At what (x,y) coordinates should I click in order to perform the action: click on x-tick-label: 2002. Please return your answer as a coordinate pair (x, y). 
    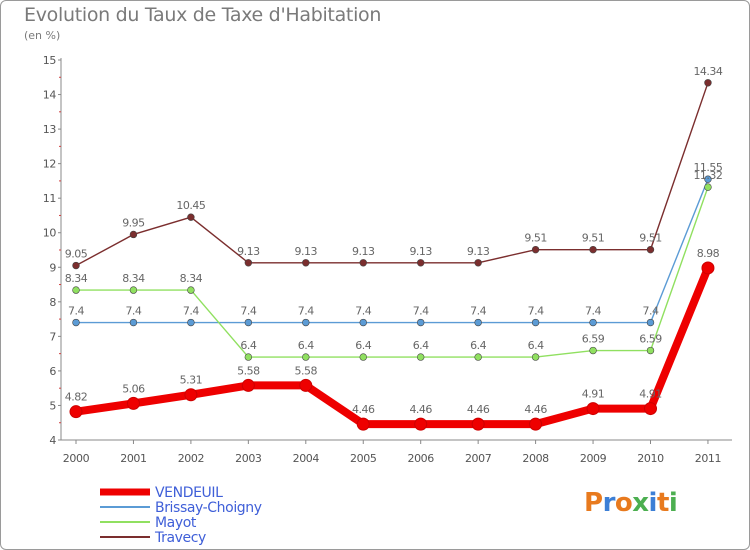
    Looking at the image, I should click on (191, 458).